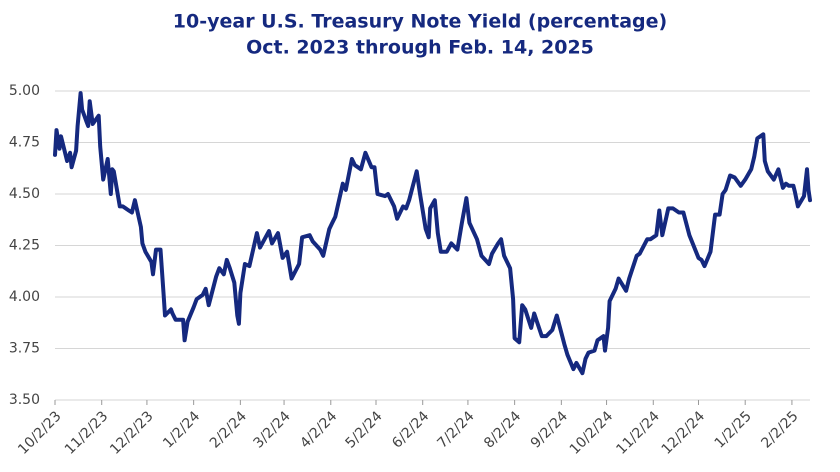 Image resolution: width=840 pixels, height=472 pixels. What do you see at coordinates (684, 433) in the screenshot?
I see `x-tick-label: 12/2/24` at bounding box center [684, 433].